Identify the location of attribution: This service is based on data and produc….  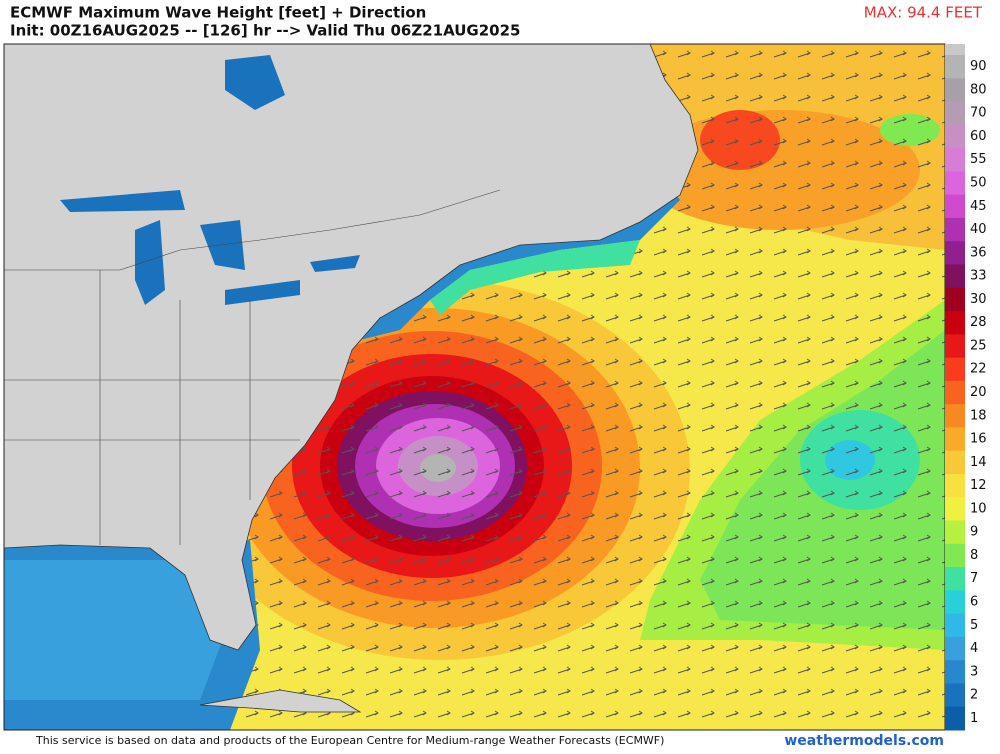
(349, 740).